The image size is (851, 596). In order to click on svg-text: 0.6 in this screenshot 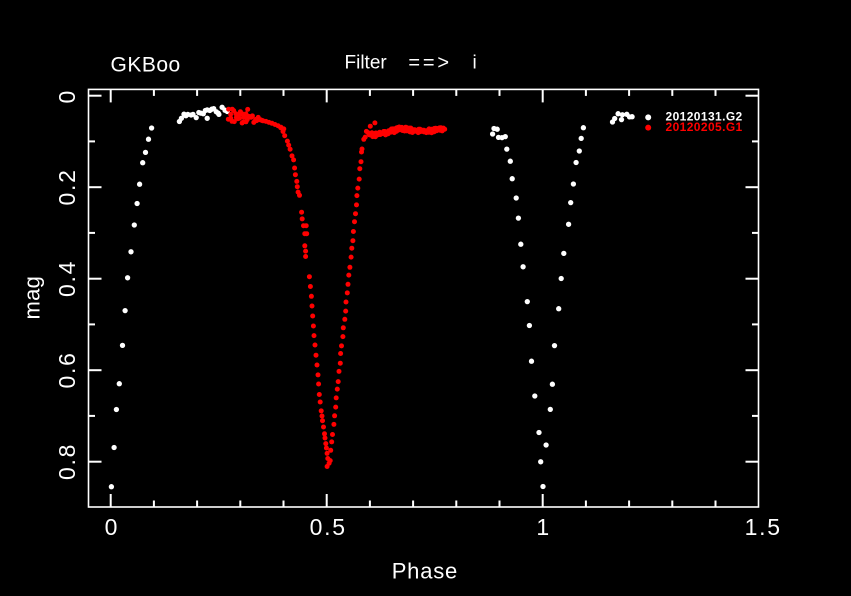, I will do `click(67, 369)`.